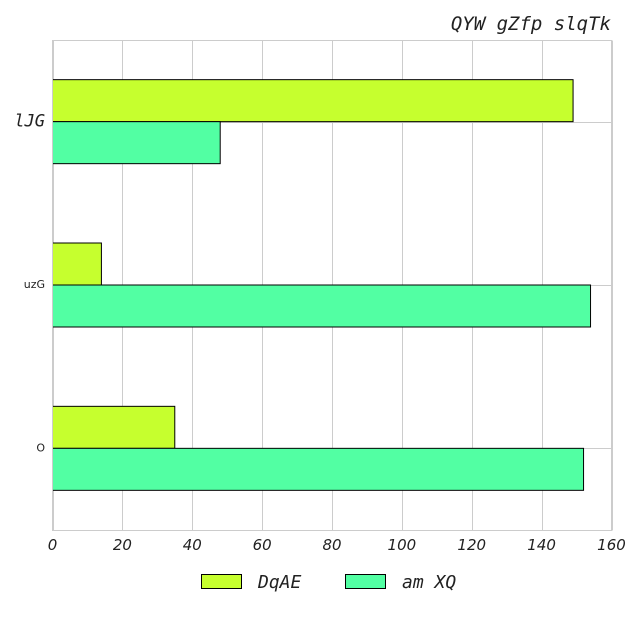 This screenshot has width=640, height=640. What do you see at coordinates (541, 545) in the screenshot?
I see `x-tick-label: 140` at bounding box center [541, 545].